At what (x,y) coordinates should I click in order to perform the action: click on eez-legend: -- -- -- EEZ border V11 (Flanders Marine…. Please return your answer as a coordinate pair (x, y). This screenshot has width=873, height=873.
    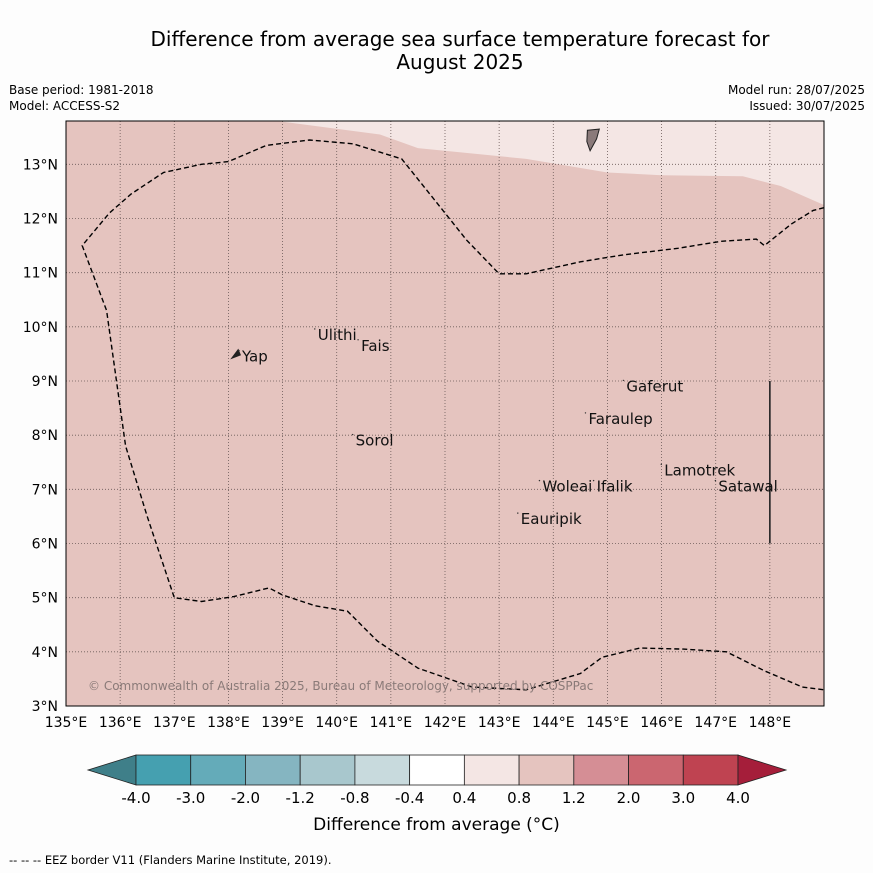
    Looking at the image, I should click on (170, 860).